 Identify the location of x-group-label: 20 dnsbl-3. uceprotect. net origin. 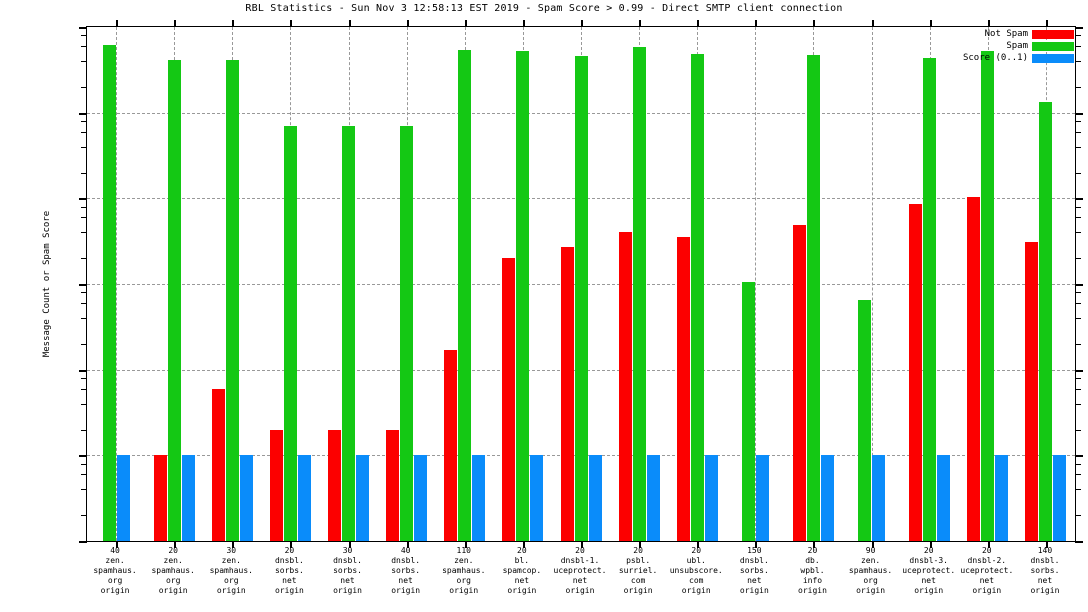
(928, 571).